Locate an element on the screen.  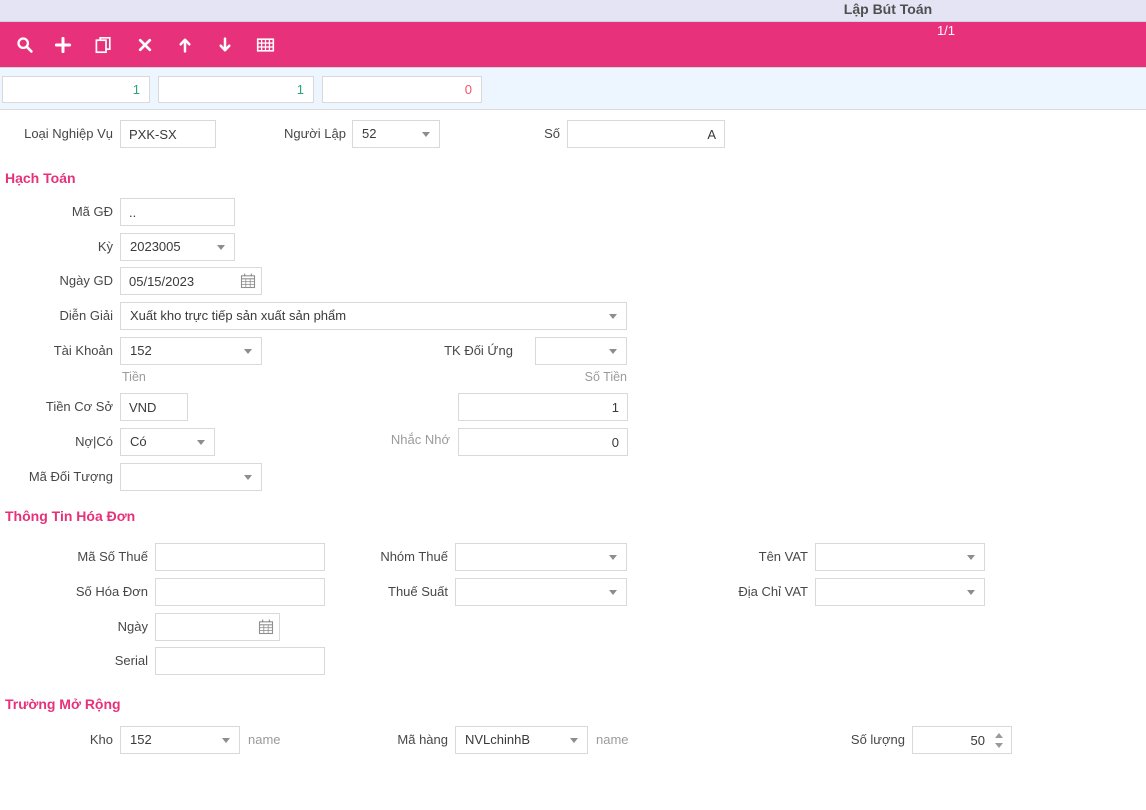
so-luong-spinner is located at coordinates (962, 740).